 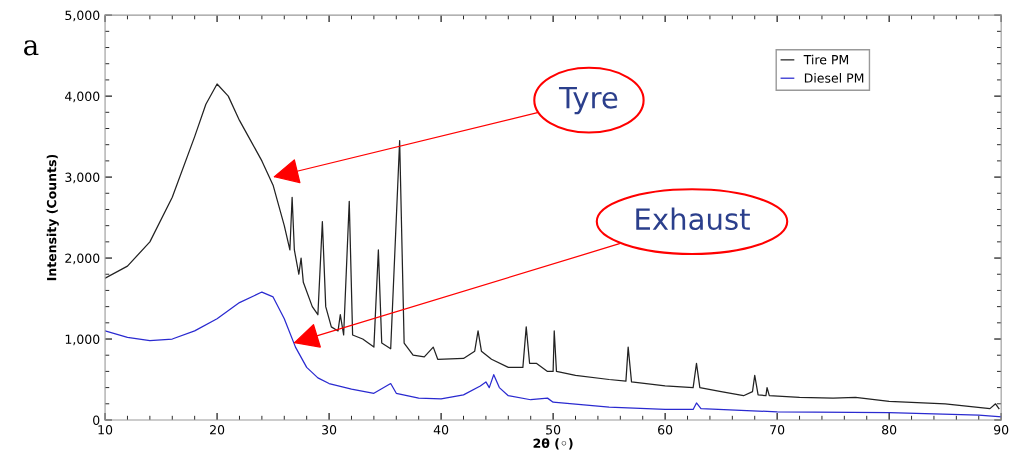 What do you see at coordinates (31, 48) in the screenshot?
I see `text: a` at bounding box center [31, 48].